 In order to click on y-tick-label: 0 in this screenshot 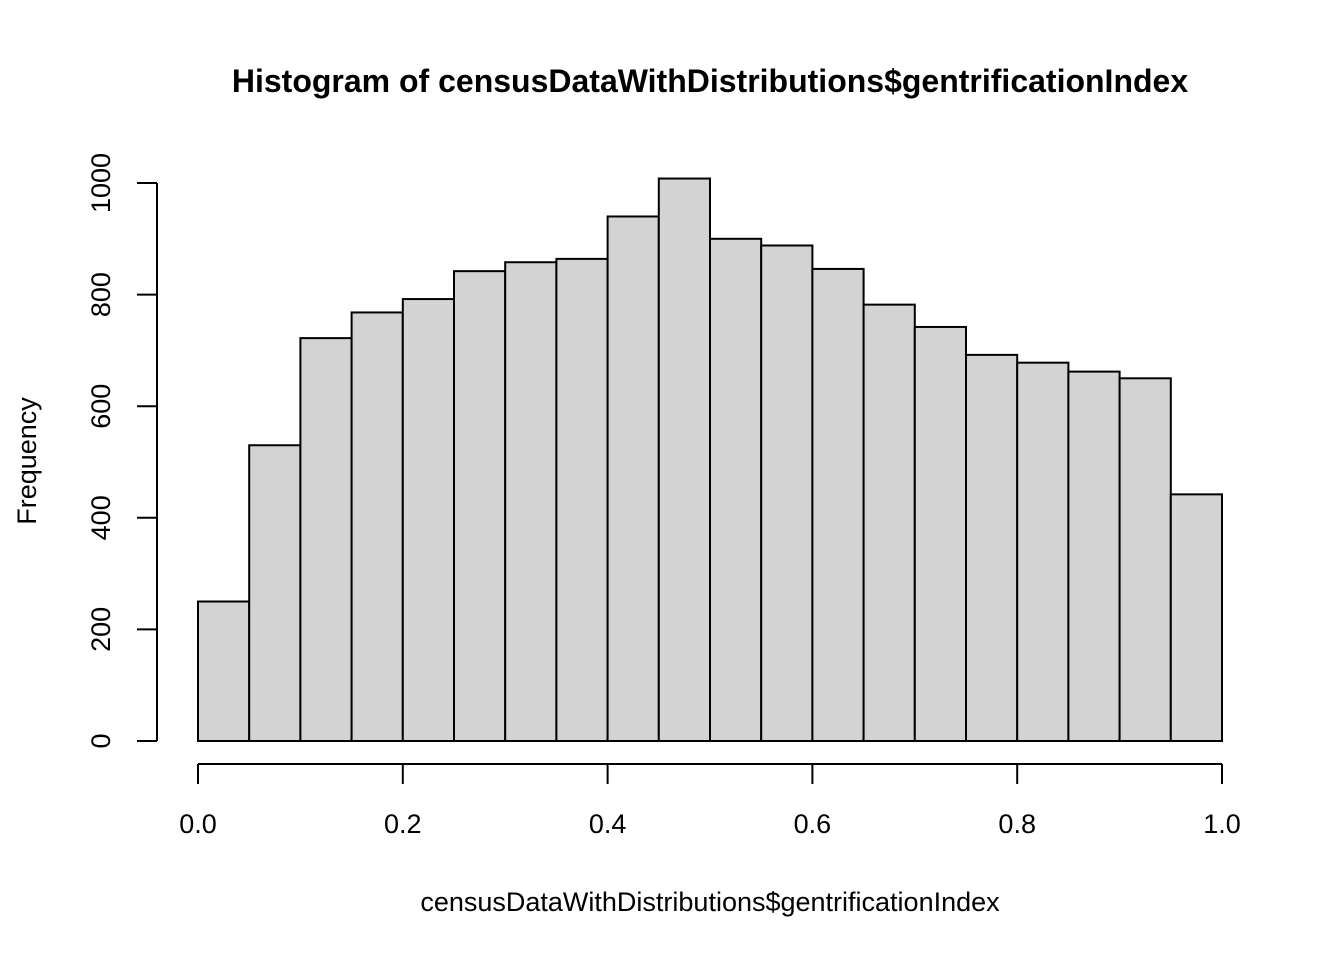, I will do `click(101, 740)`.